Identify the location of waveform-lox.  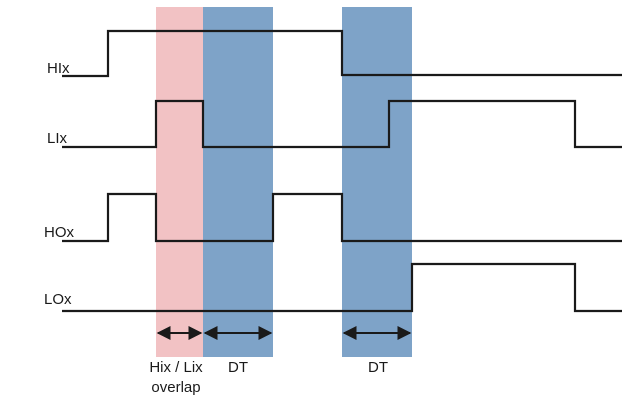
(342, 287).